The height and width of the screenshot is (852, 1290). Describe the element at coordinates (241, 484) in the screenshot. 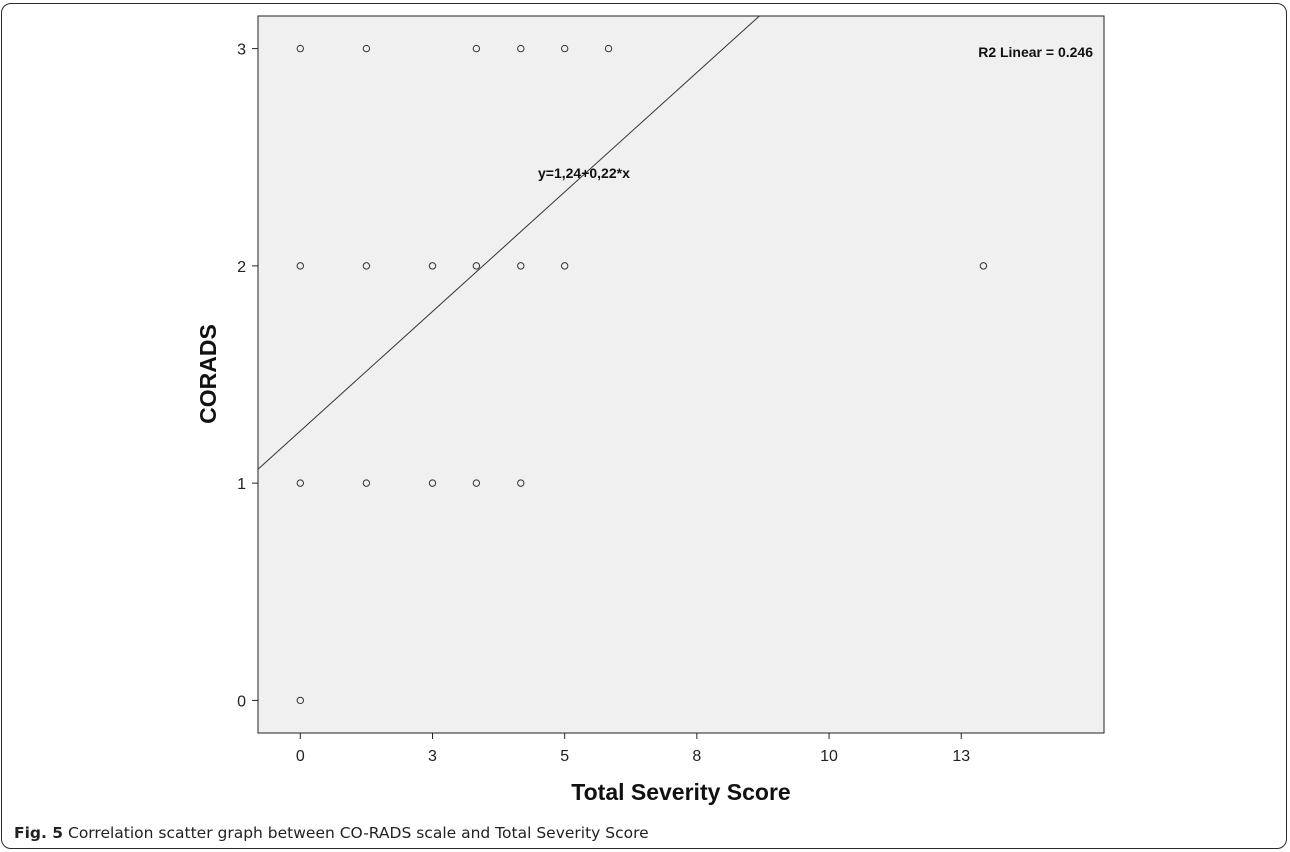

I see `y-tick-label: 1` at that location.